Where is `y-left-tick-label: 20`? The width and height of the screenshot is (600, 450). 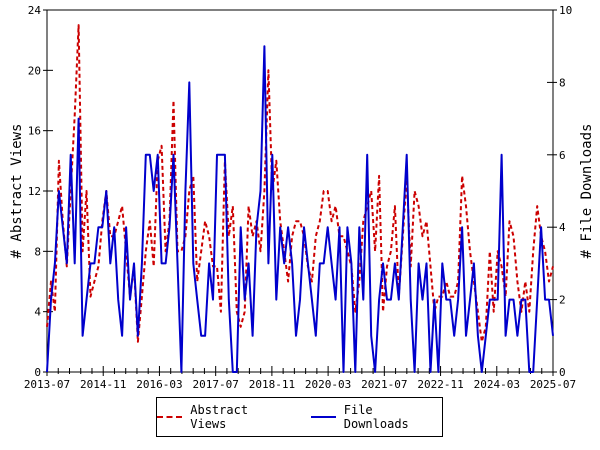
y-left-tick-label: 20 is located at coordinates (34, 70).